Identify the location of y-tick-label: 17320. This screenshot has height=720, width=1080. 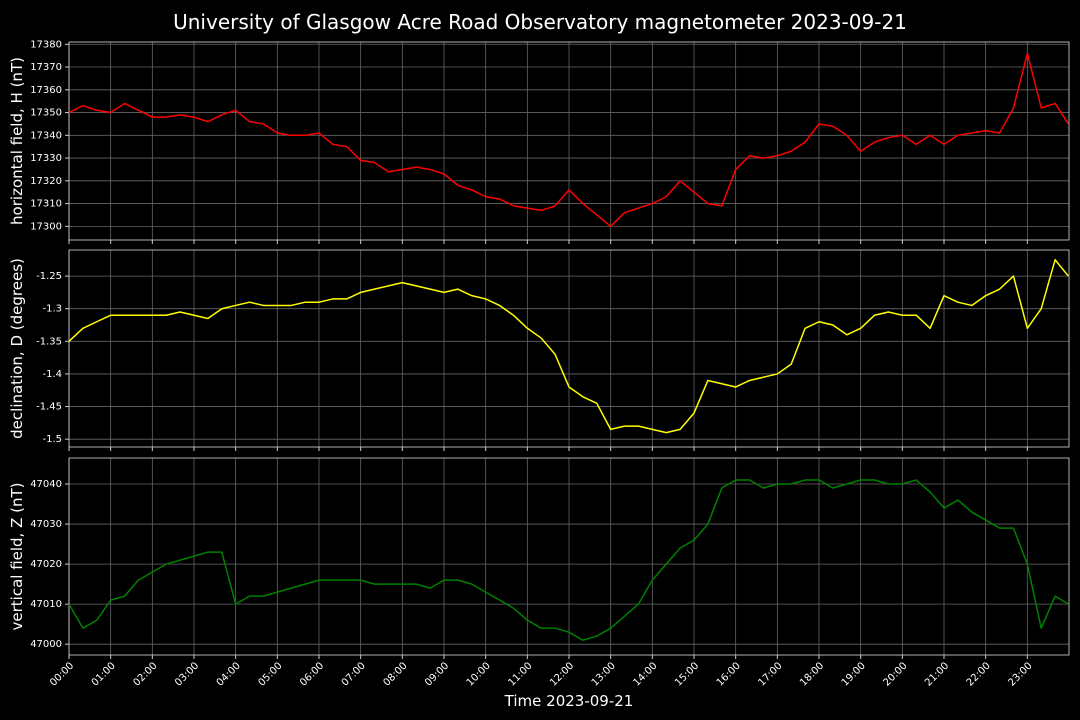
(46, 181).